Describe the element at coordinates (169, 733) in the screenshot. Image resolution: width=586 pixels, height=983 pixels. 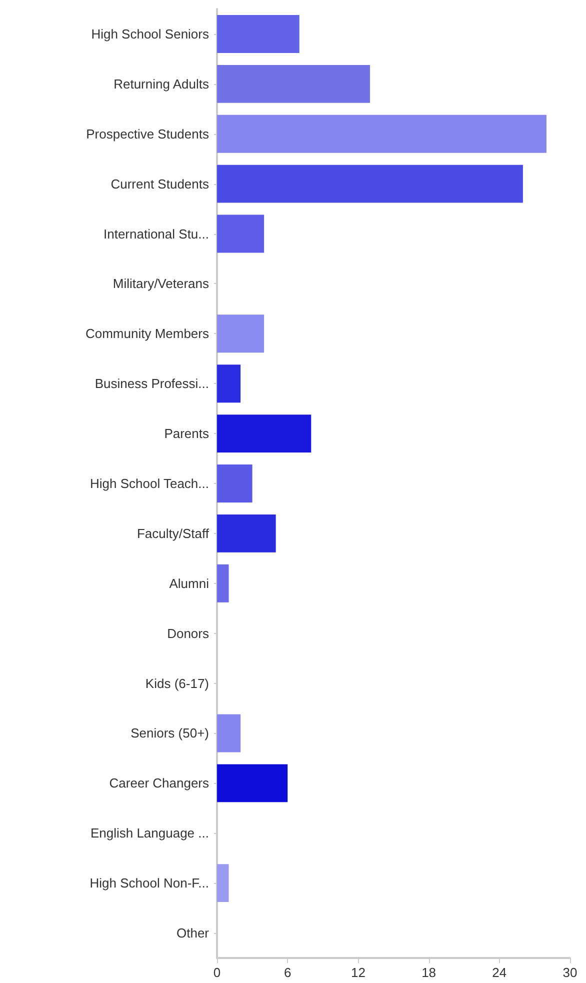
I see `y-tick-label: Seniors (50+)` at that location.